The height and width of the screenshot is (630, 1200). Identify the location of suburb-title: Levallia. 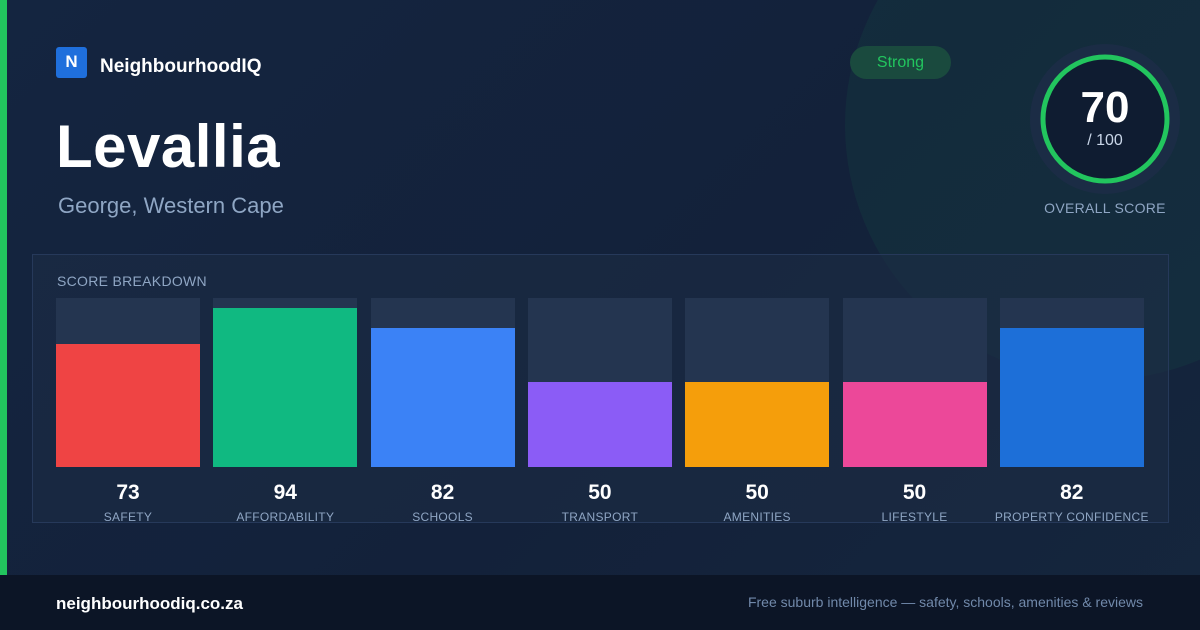
(168, 146).